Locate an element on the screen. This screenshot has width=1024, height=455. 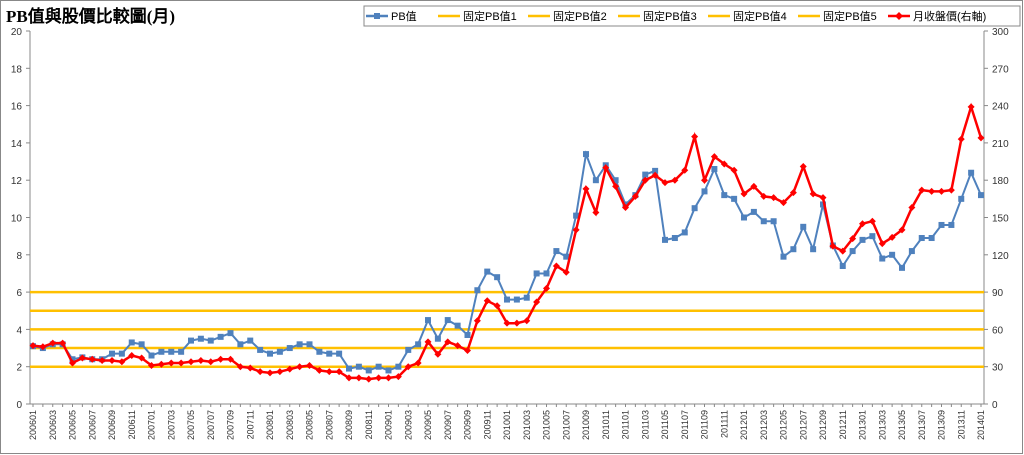
x-tick-label: 200603 is located at coordinates (53, 425).